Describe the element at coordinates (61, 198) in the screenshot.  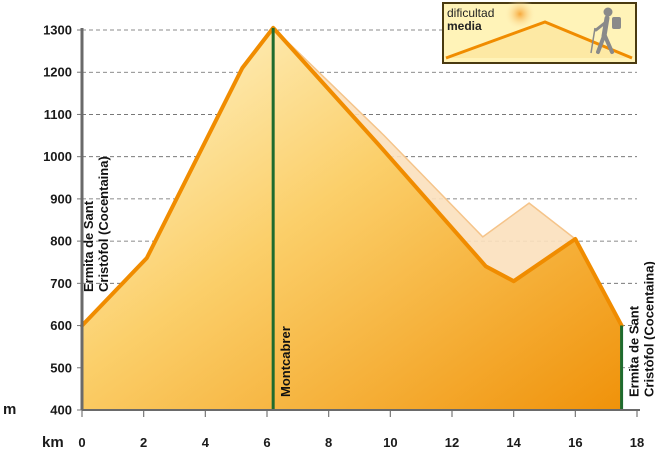
I see `y-tick-label-900: 900` at that location.